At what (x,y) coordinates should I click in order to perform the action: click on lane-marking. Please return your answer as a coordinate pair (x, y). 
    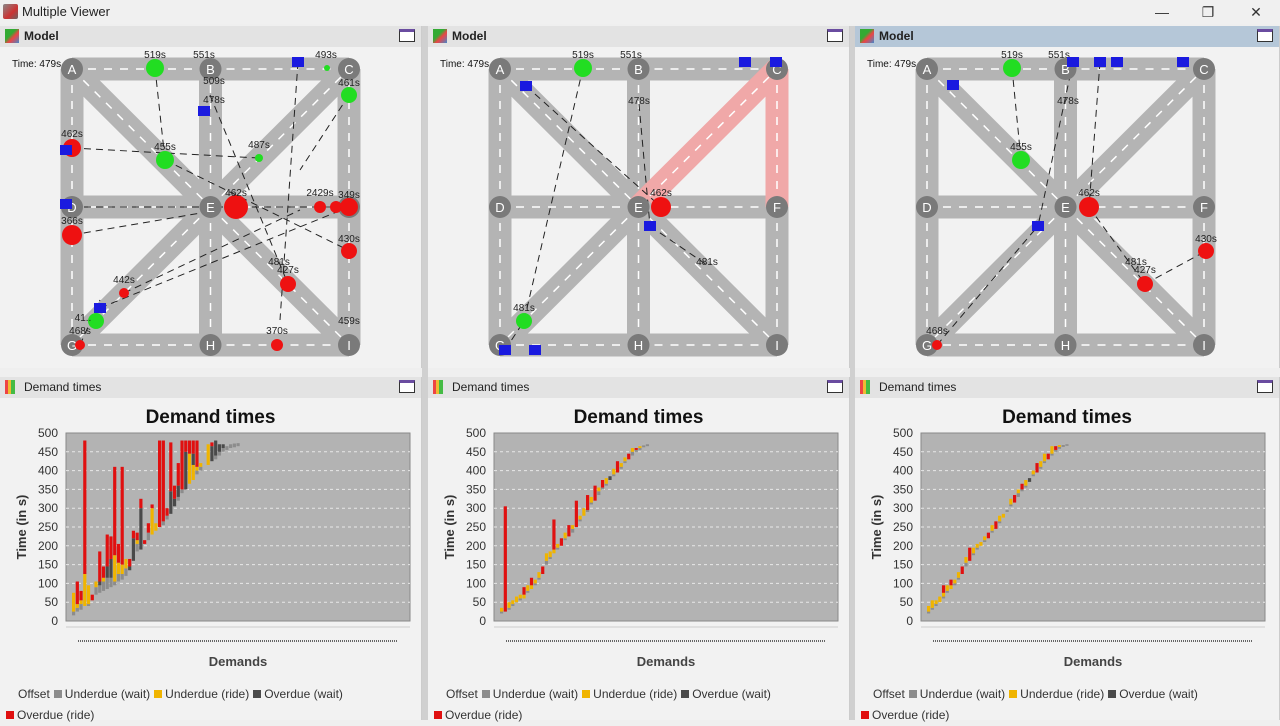
    Looking at the image, I should click on (707, 138).